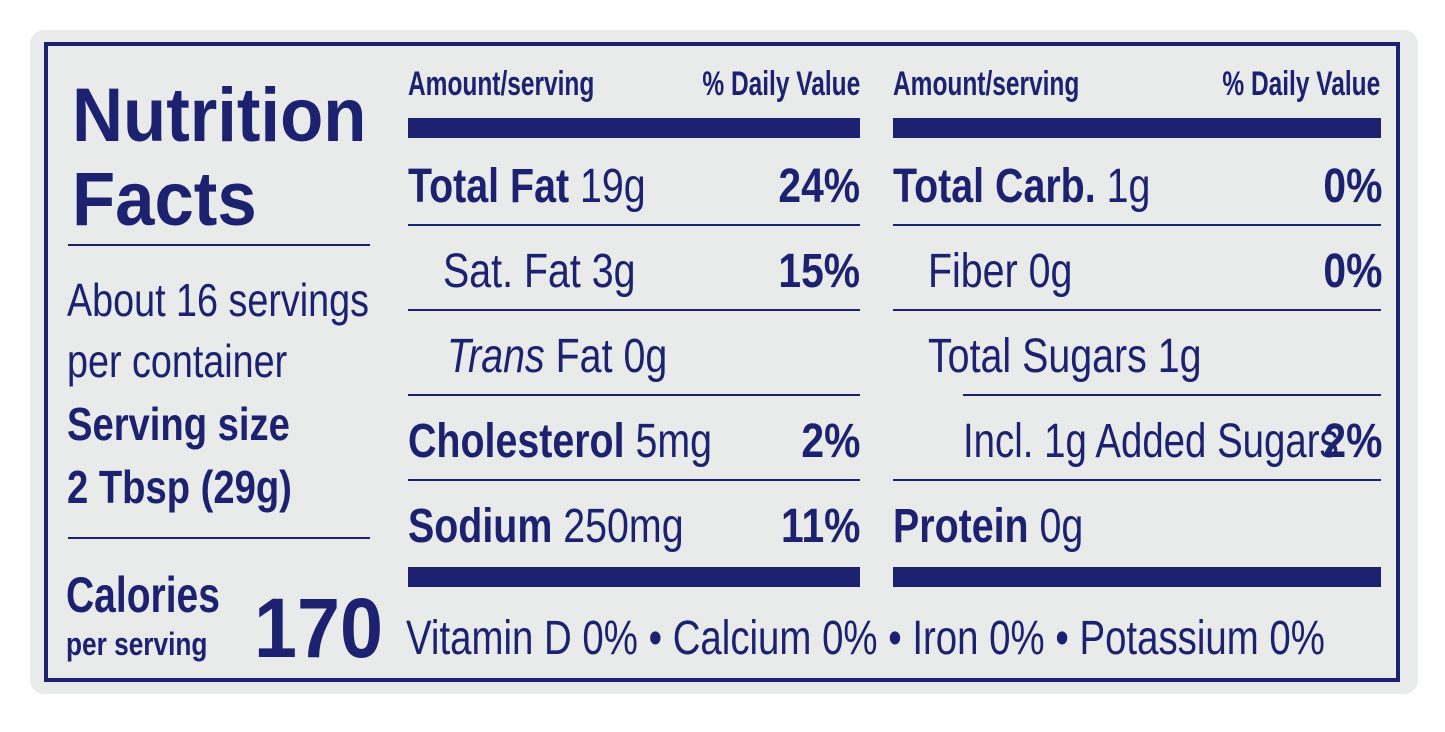 The image size is (1445, 732). Describe the element at coordinates (1301, 84) in the screenshot. I see `right-header-dv: % Daily Value` at that location.